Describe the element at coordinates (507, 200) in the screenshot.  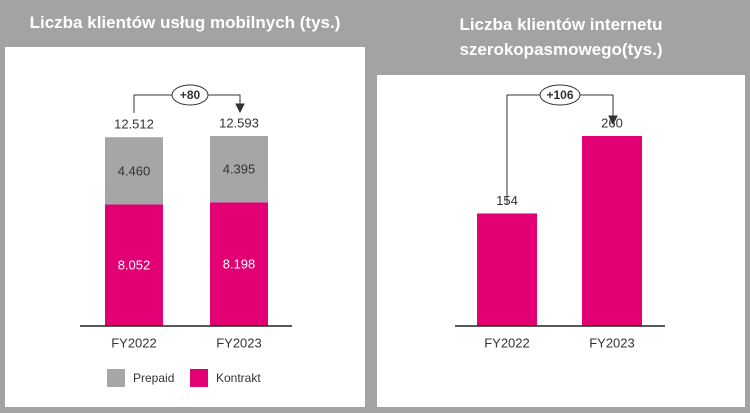
I see `value-label: 154` at that location.